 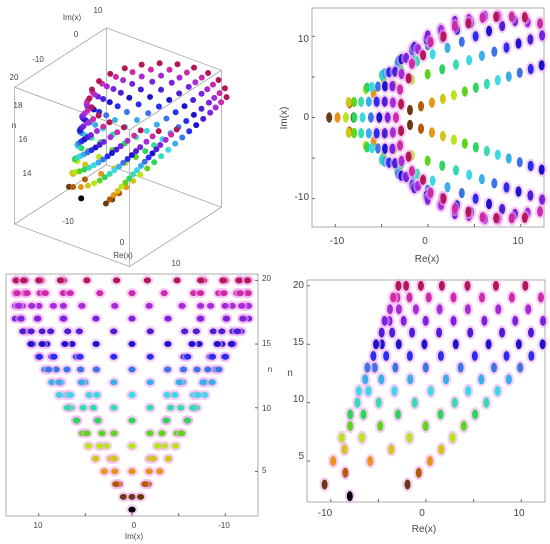 I want to click on tick-label: 18, so click(x=18, y=105).